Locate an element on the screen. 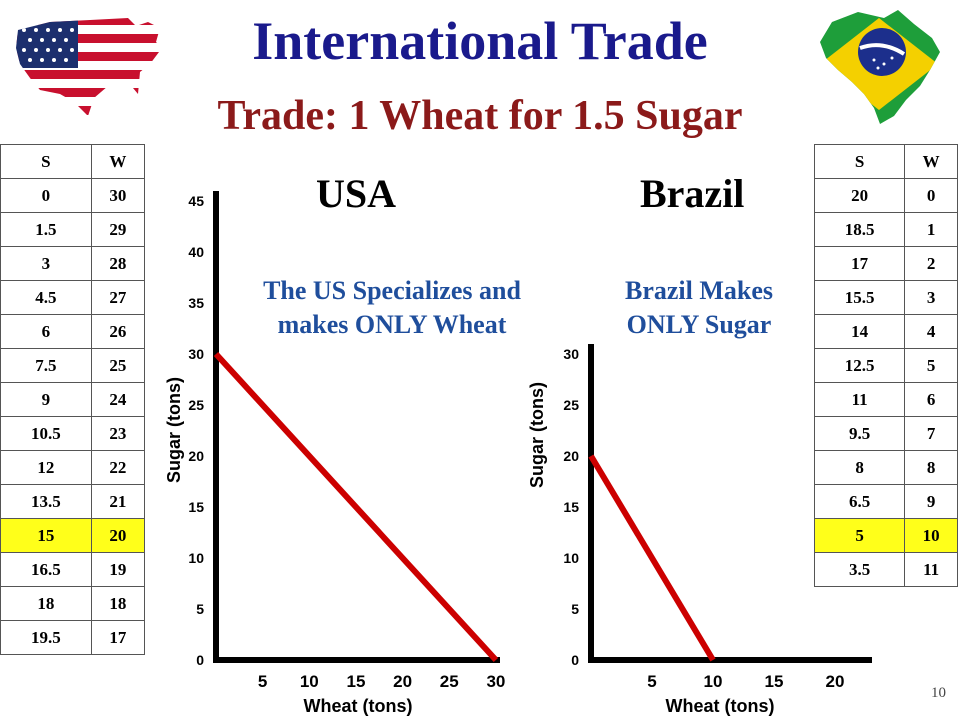 Image resolution: width=960 pixels, height=720 pixels. sugar-cell: 16.5 is located at coordinates (46, 569).